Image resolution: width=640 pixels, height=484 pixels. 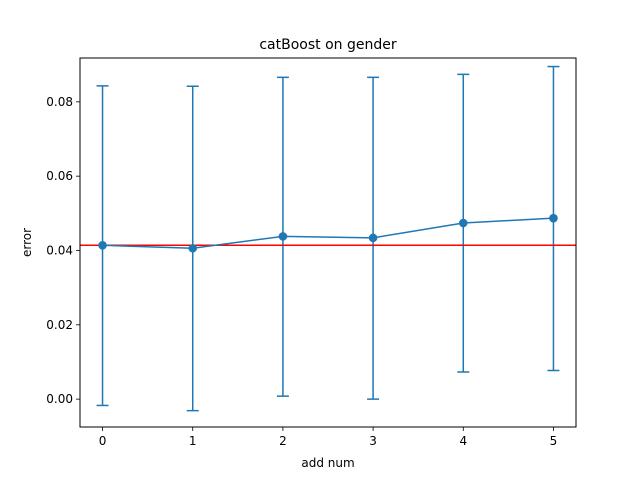 I want to click on y-axis-label: error, so click(x=27, y=242).